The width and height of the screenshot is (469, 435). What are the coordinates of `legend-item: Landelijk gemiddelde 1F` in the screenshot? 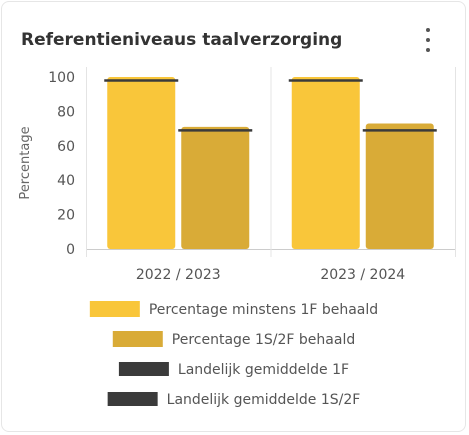 It's located at (233, 370).